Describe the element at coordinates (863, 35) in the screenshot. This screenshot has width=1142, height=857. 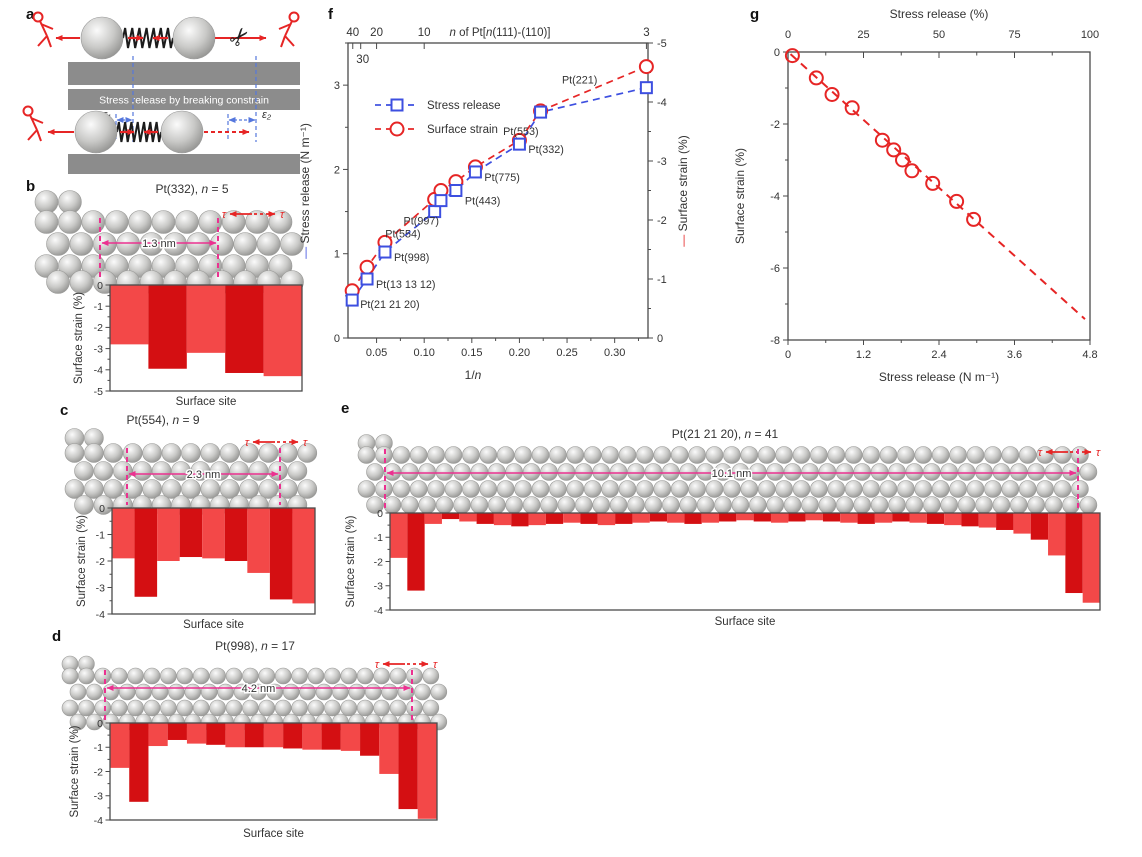
I see `svg-text: 25` at that location.